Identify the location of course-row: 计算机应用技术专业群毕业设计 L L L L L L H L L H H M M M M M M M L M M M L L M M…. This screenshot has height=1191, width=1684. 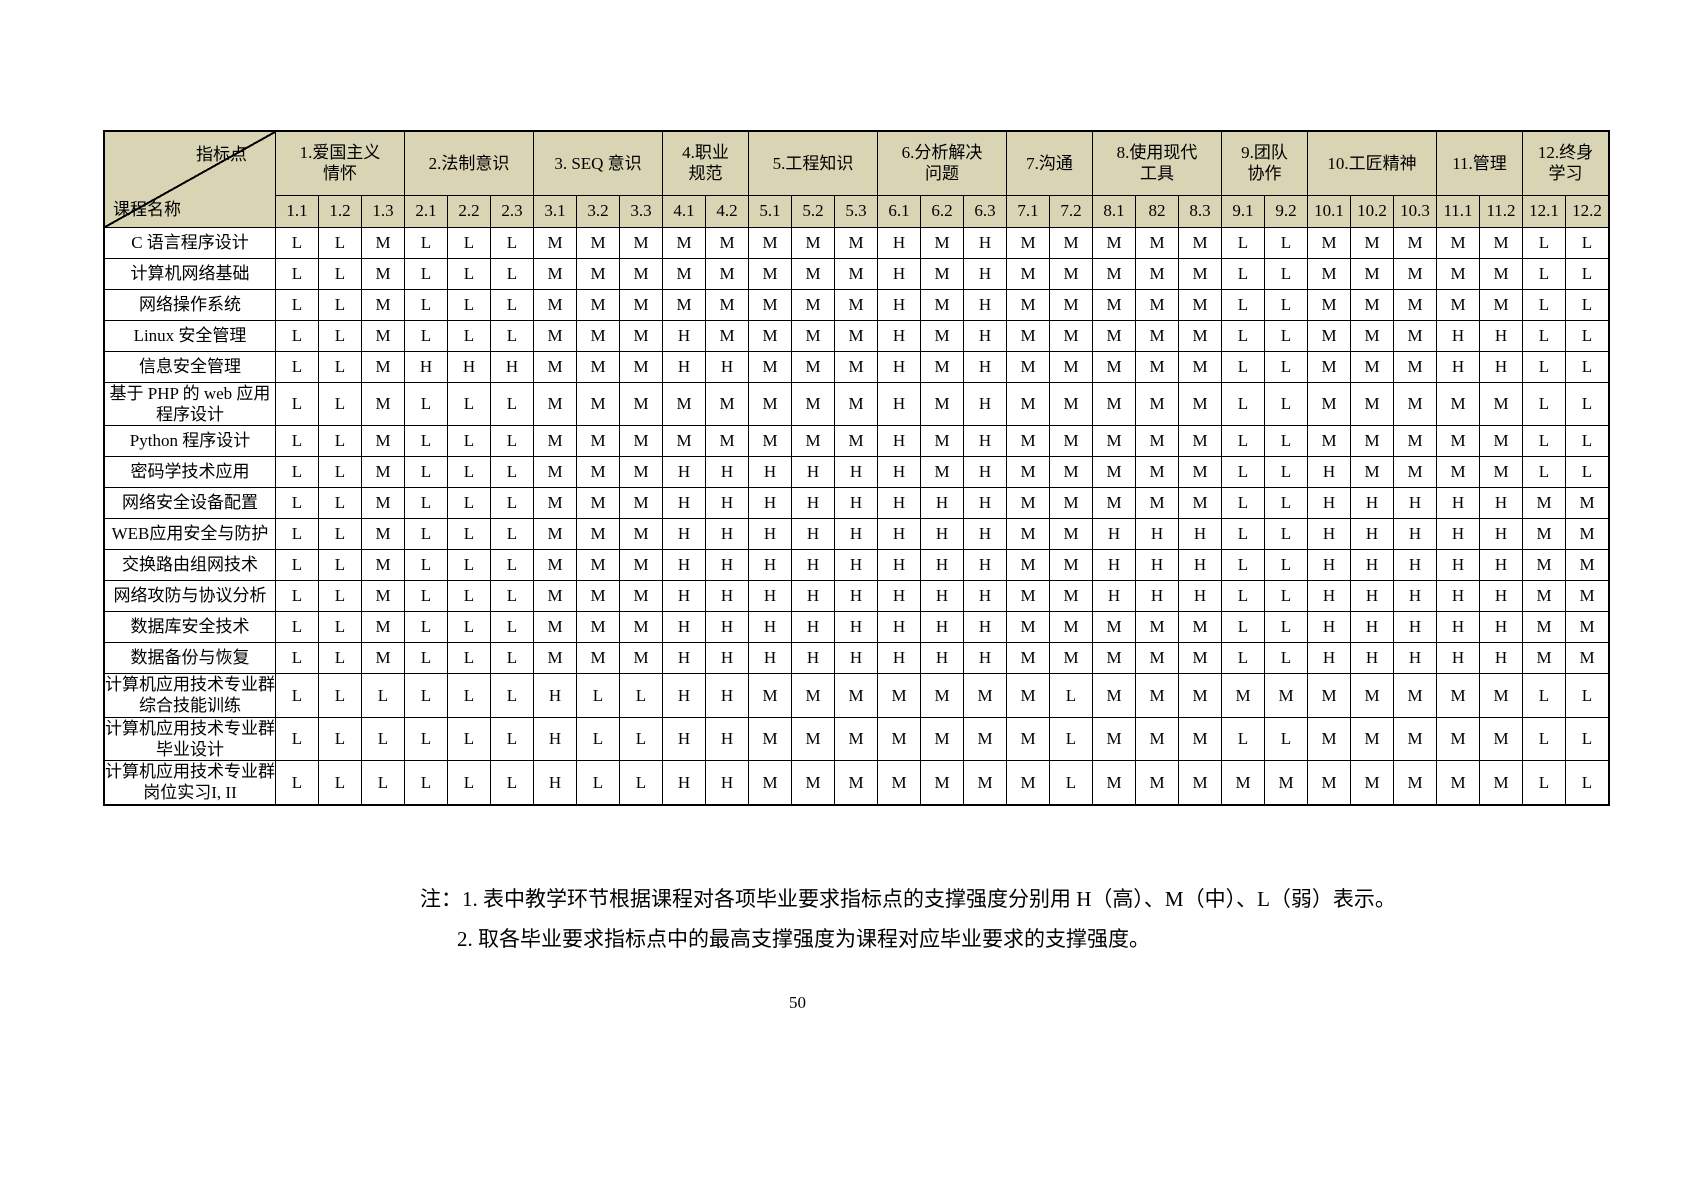
(856, 738).